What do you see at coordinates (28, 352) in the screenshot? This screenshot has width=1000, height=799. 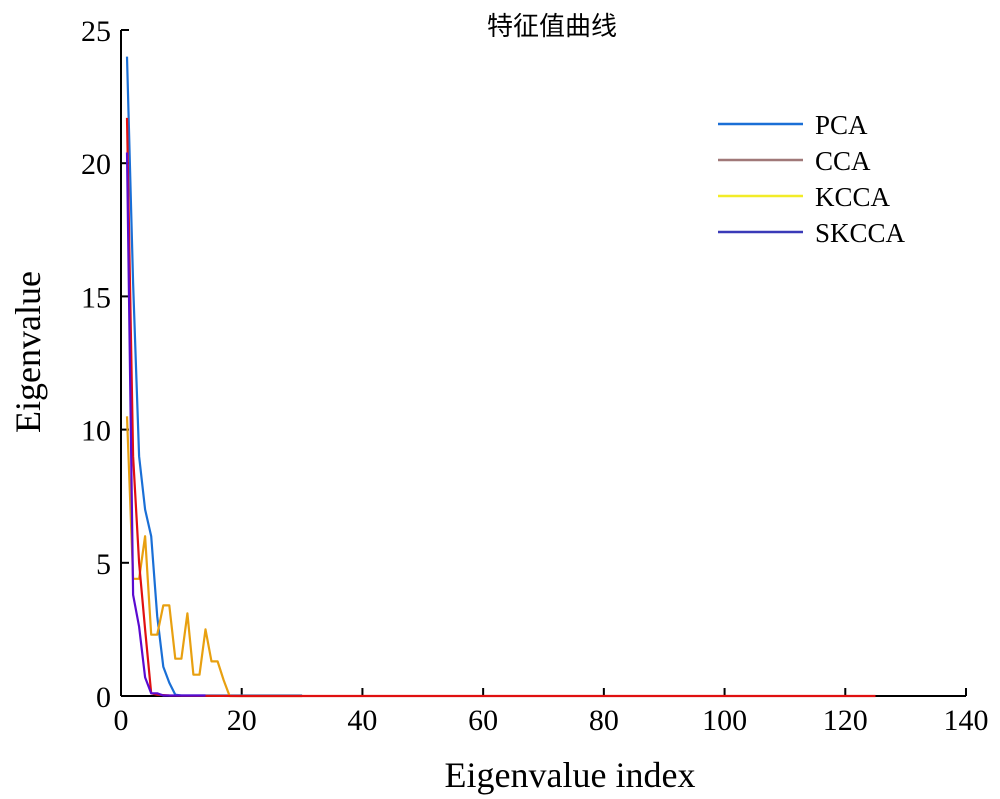 I see `y-axis-label: Eigenvalue` at bounding box center [28, 352].